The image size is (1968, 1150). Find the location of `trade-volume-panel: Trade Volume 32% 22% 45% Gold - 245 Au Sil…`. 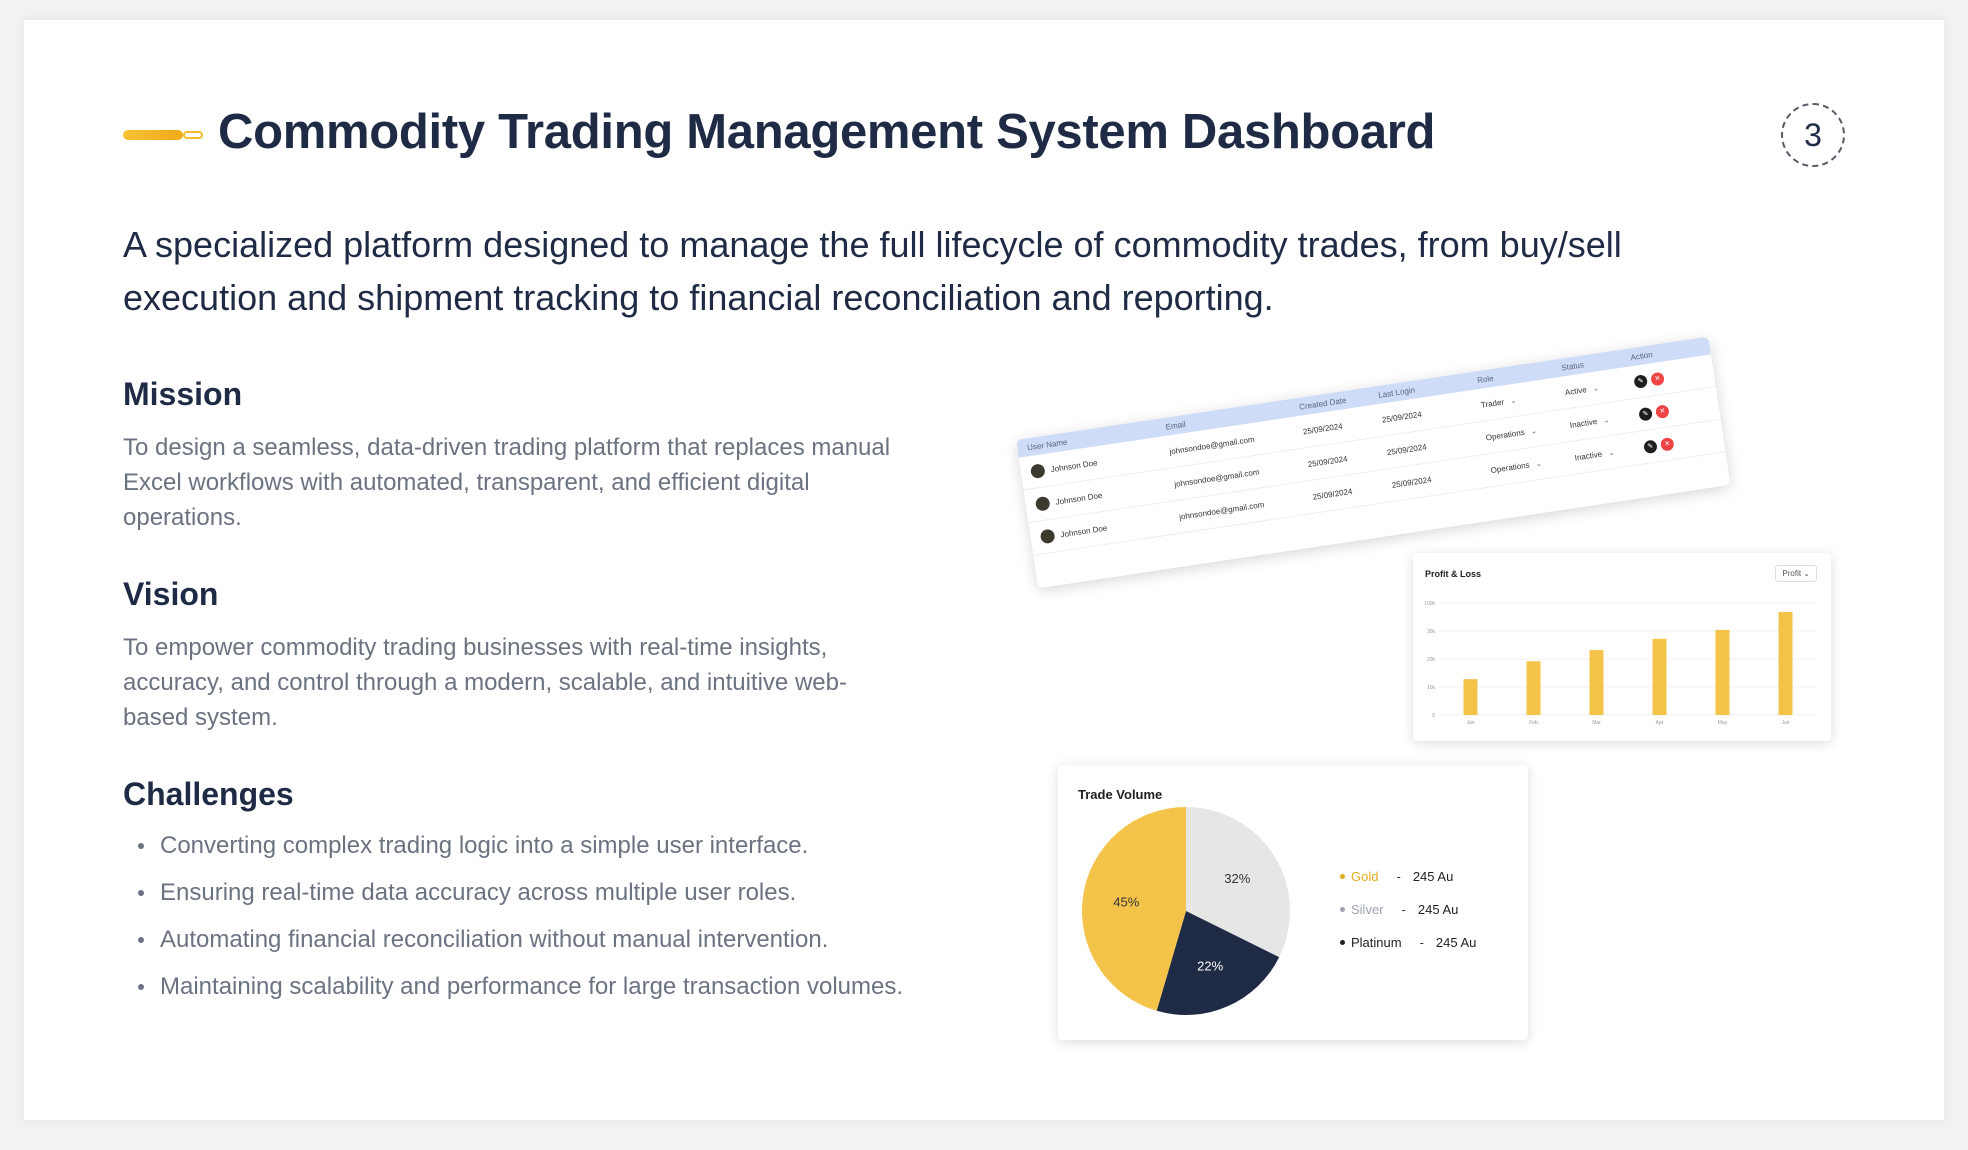

trade-volume-panel: Trade Volume 32% 22% 45% Gold - 245 Au Sil… is located at coordinates (1293, 902).